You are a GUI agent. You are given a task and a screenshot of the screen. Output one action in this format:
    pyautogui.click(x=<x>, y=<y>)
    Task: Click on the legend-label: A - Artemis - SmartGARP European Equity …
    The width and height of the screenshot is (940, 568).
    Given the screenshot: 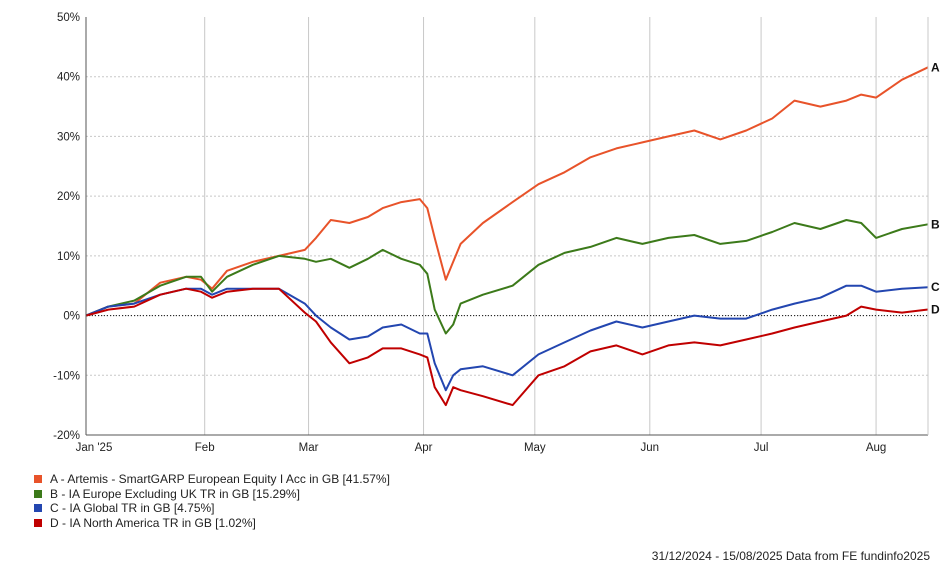 What is the action you would take?
    pyautogui.click(x=220, y=479)
    